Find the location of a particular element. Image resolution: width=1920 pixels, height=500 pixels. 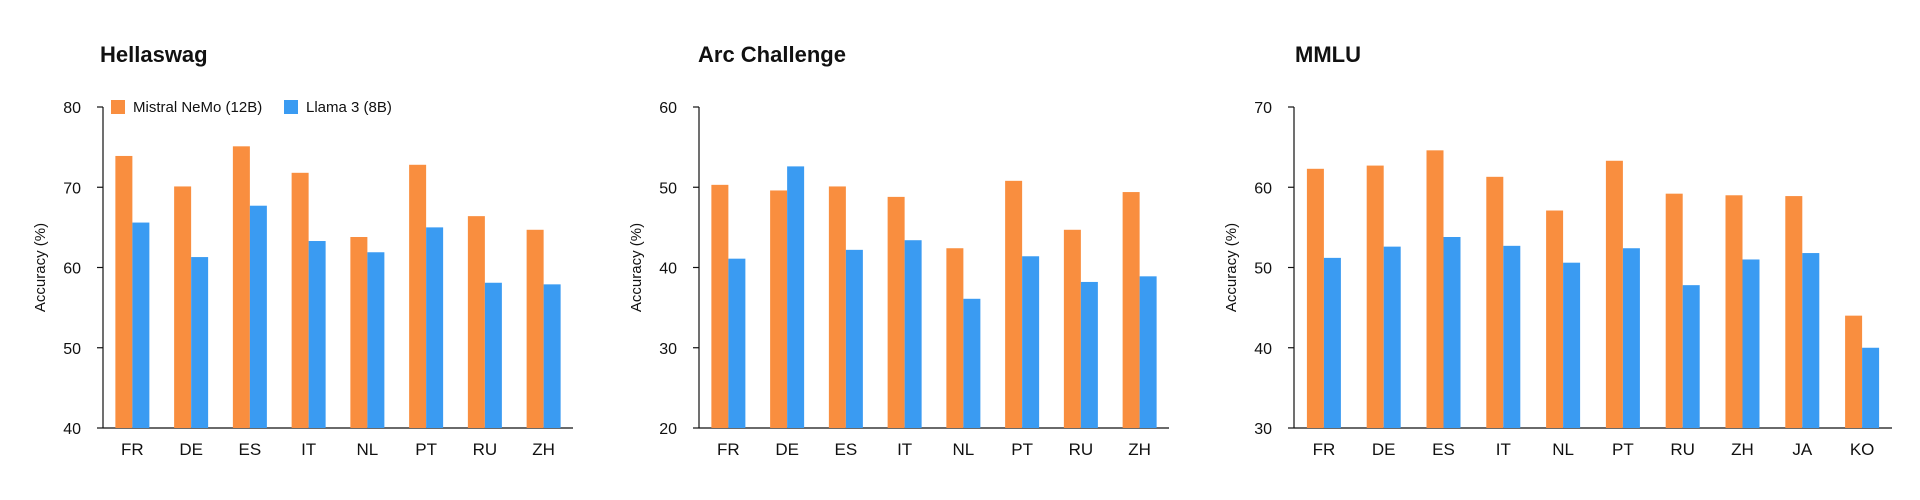

bar-llama-ko is located at coordinates (1871, 387).